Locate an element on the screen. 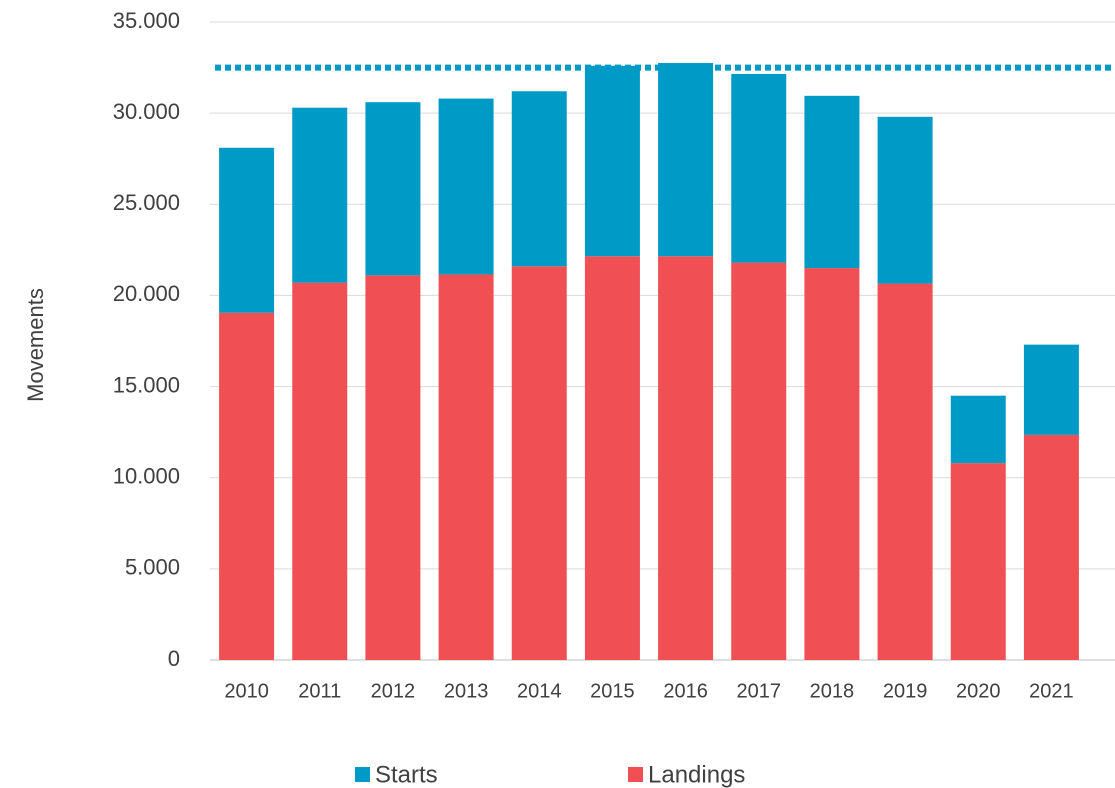 This screenshot has height=788, width=1115. y-tick-label: 25.000 is located at coordinates (146, 202).